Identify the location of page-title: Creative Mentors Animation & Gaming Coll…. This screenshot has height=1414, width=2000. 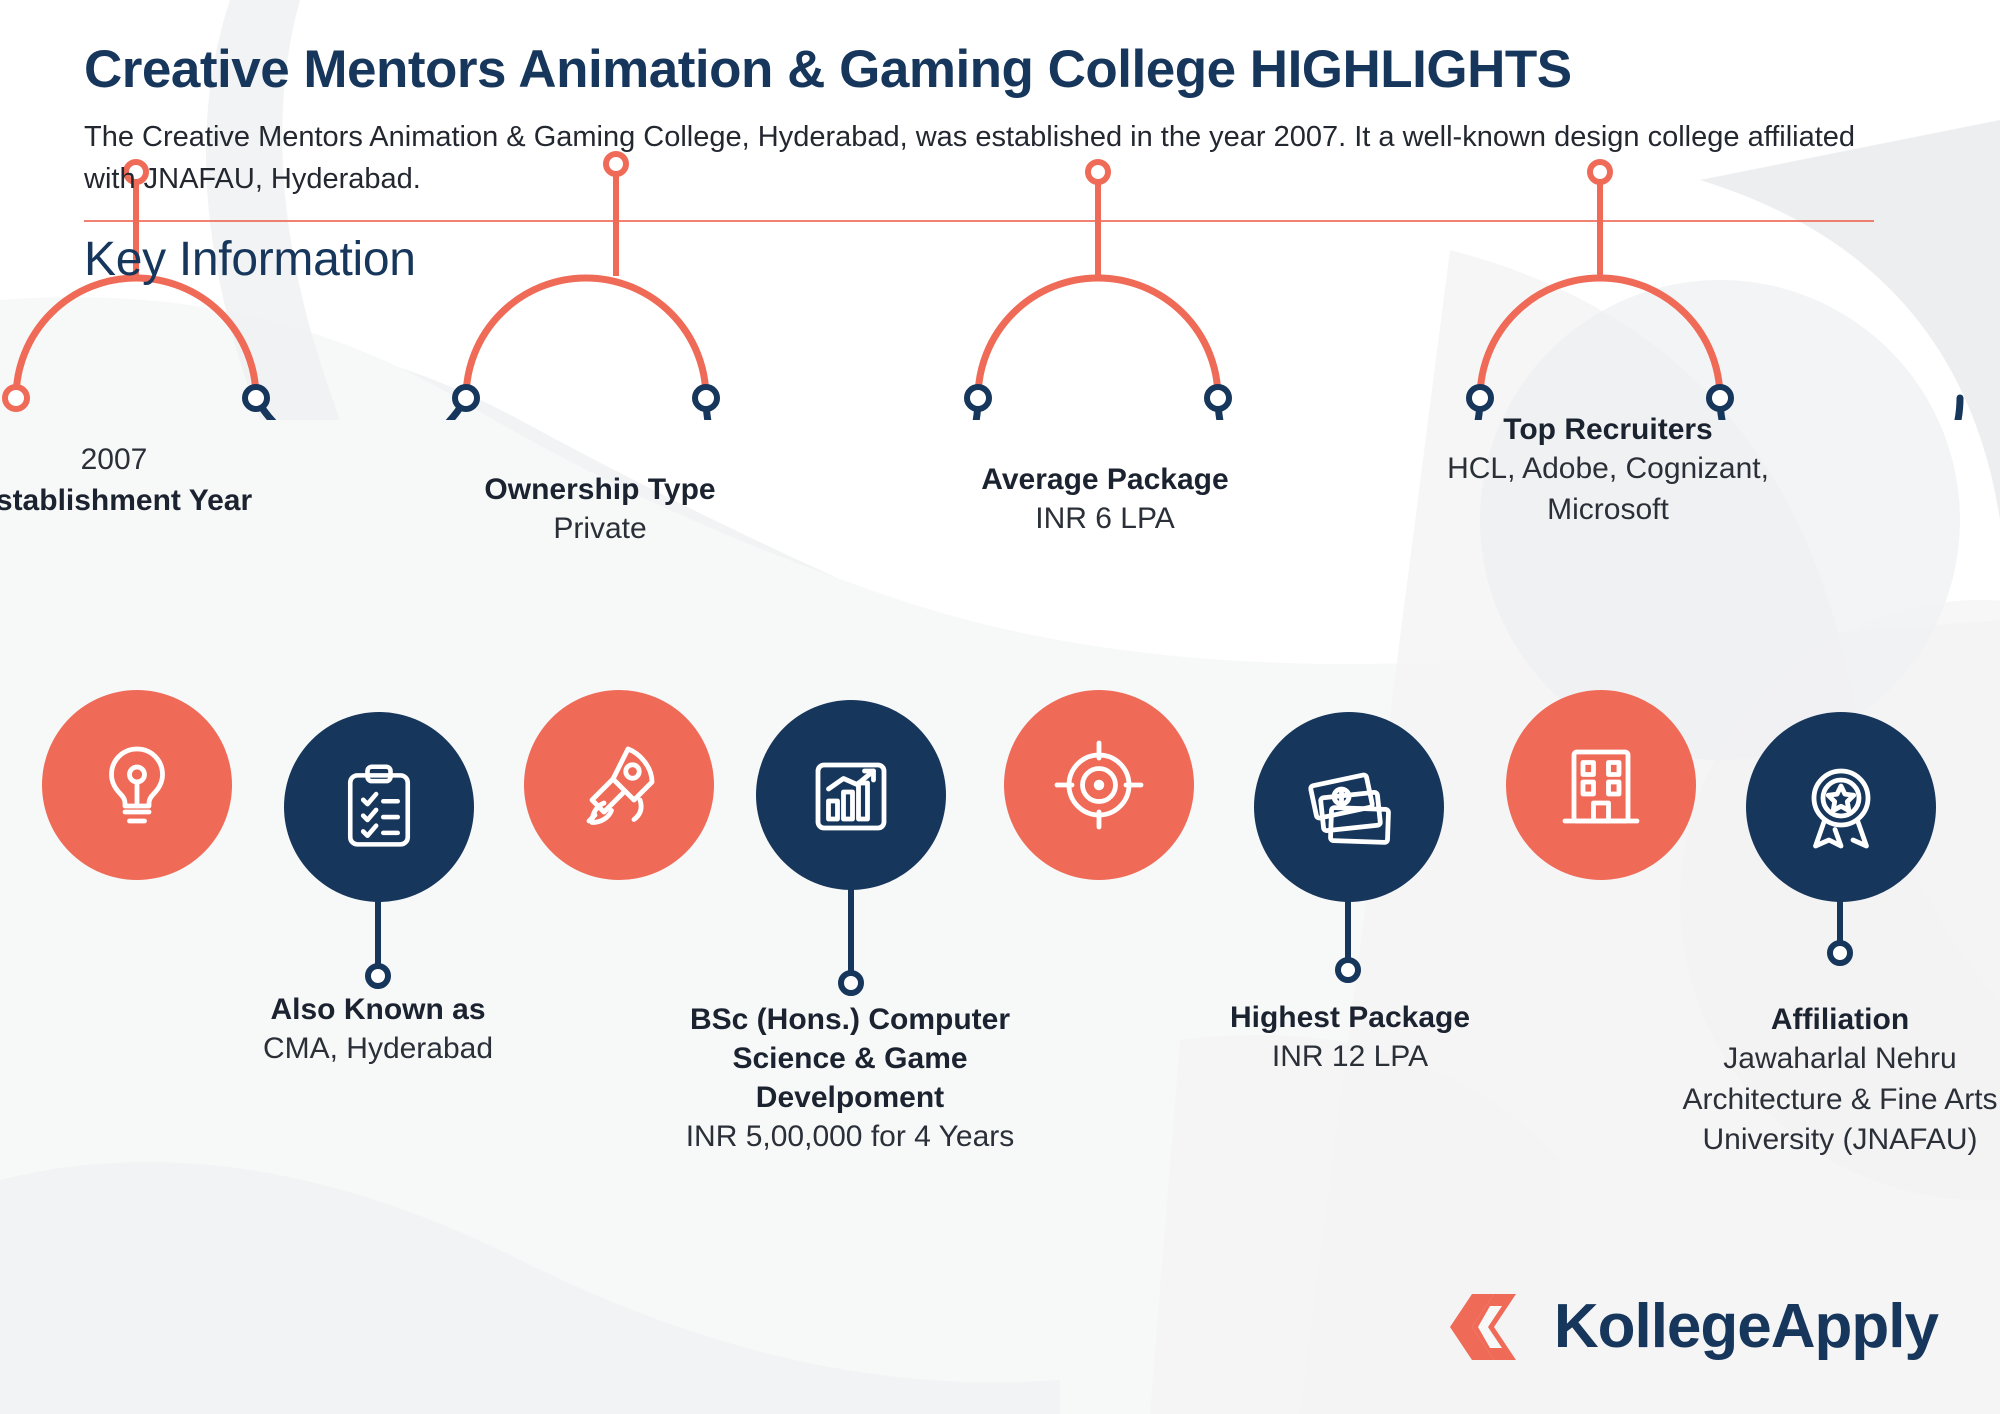
(828, 69).